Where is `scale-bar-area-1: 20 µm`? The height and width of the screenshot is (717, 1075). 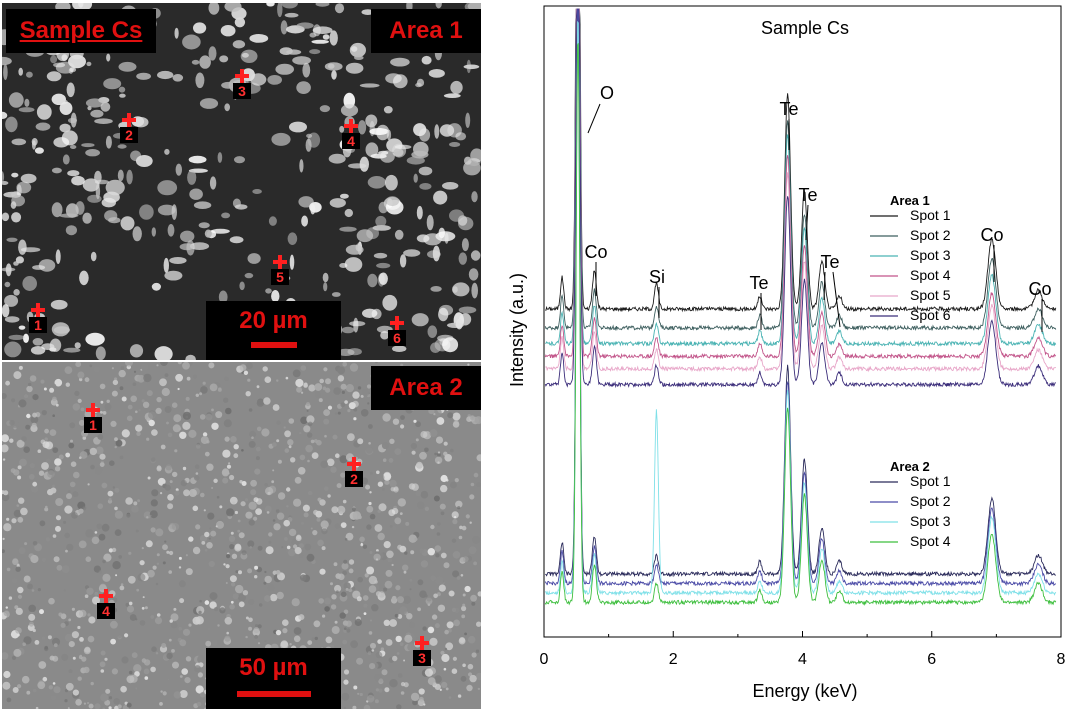
scale-bar-area-1: 20 µm is located at coordinates (273, 330).